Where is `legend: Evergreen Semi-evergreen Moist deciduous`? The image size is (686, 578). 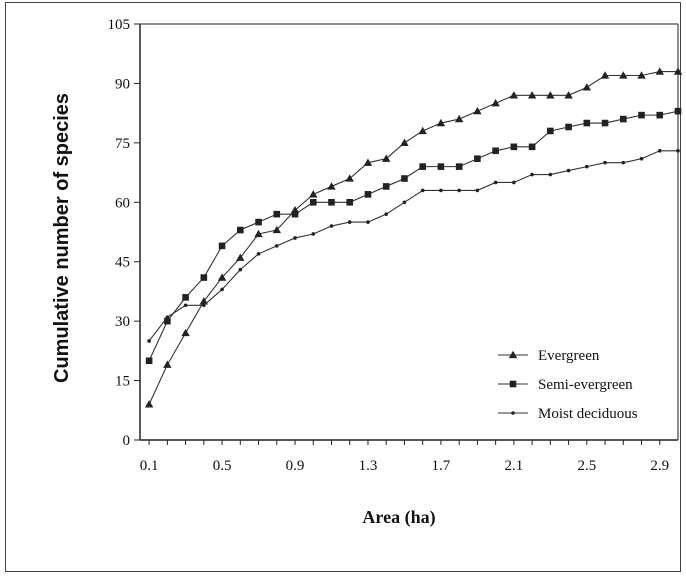 legend: Evergreen Semi-evergreen Moist deciduous is located at coordinates (568, 385).